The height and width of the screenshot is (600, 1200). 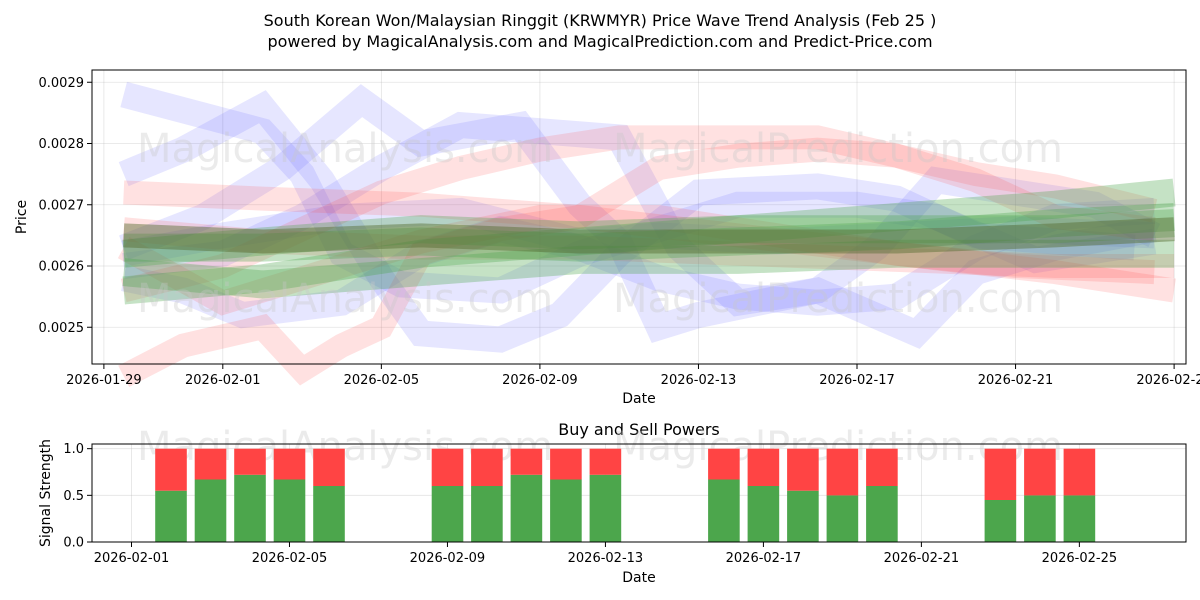 I want to click on price-x-tick-label: 2026-02-01, so click(x=223, y=380).